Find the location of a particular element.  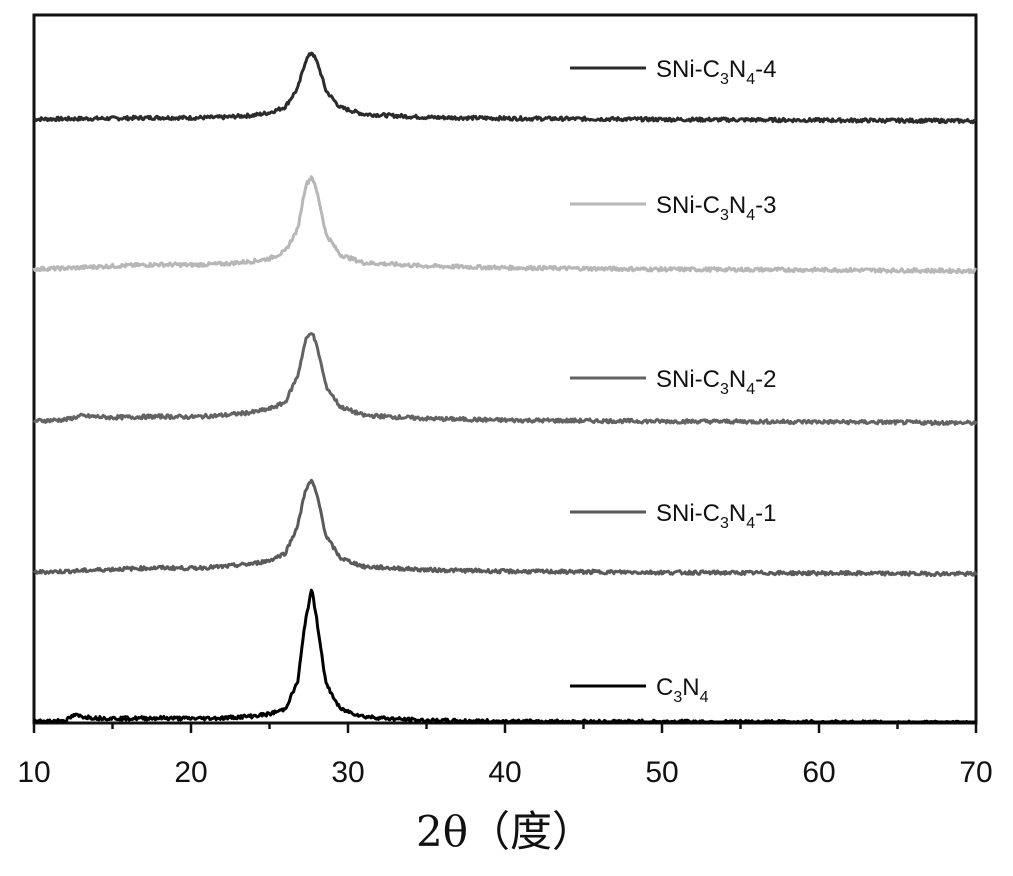

legend-label-1: SNi-C3N4-4 is located at coordinates (716, 72).